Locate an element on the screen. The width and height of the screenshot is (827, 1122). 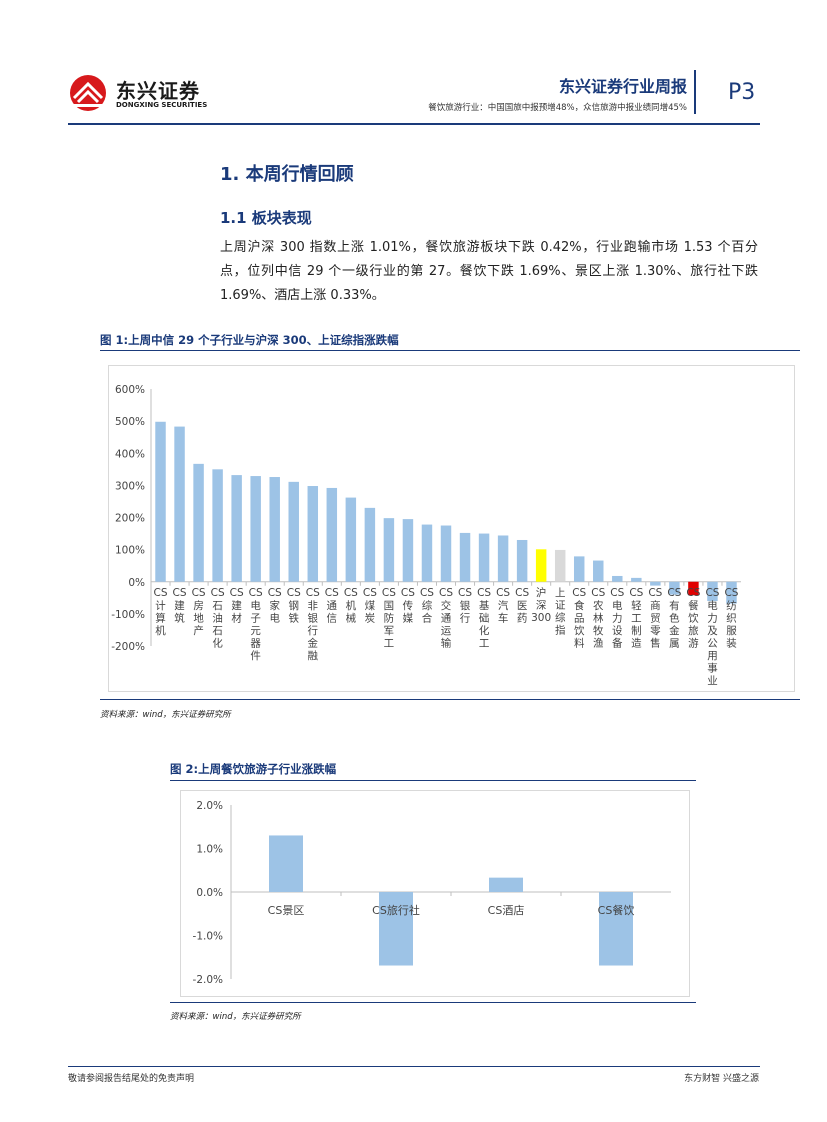
figure2-source: 资料来源：wind，东兴证券研究所 is located at coordinates (235, 1017).